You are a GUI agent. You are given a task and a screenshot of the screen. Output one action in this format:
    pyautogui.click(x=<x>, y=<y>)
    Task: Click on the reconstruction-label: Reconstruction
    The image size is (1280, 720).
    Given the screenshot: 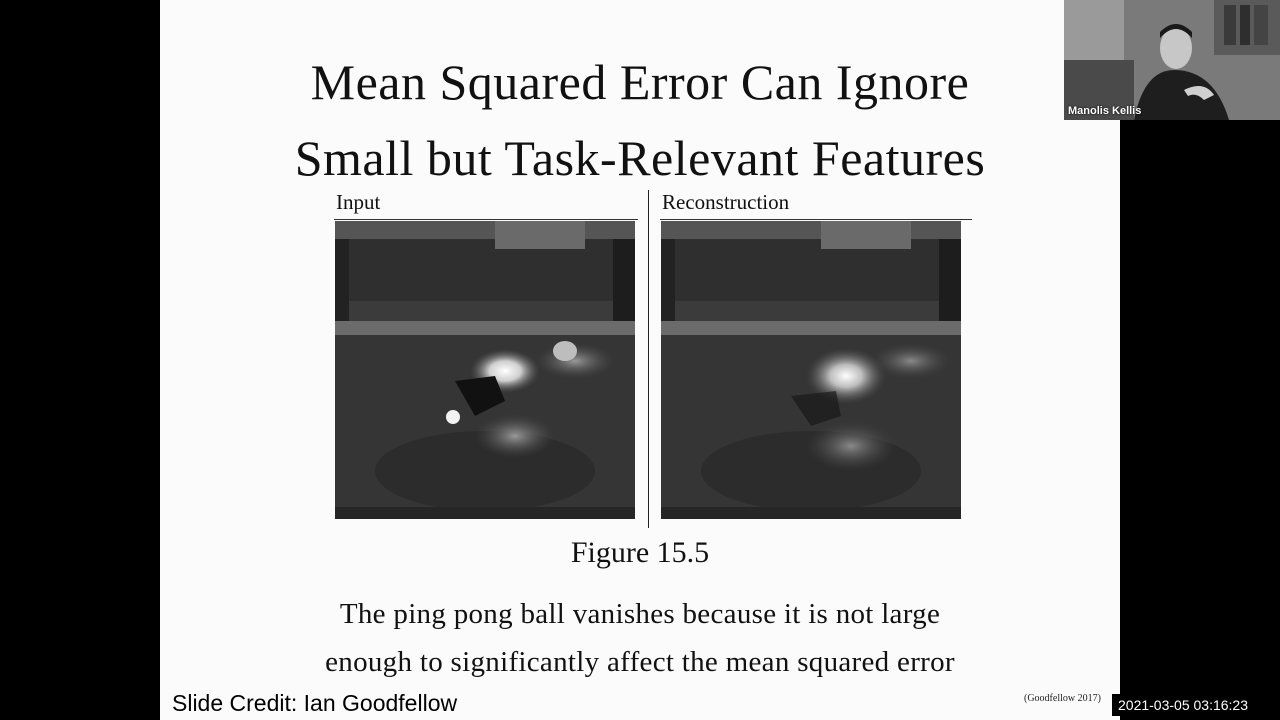 What is the action you would take?
    pyautogui.click(x=726, y=202)
    